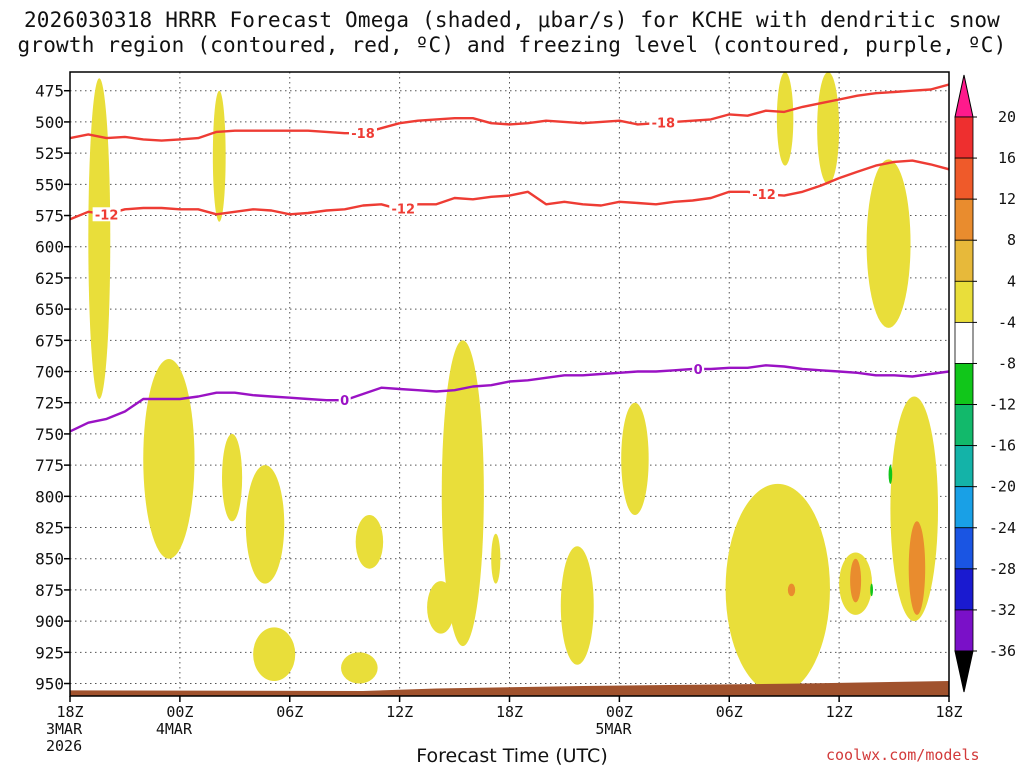 This screenshot has height=768, width=1024. I want to click on y-tick-label: 600, so click(49, 247).